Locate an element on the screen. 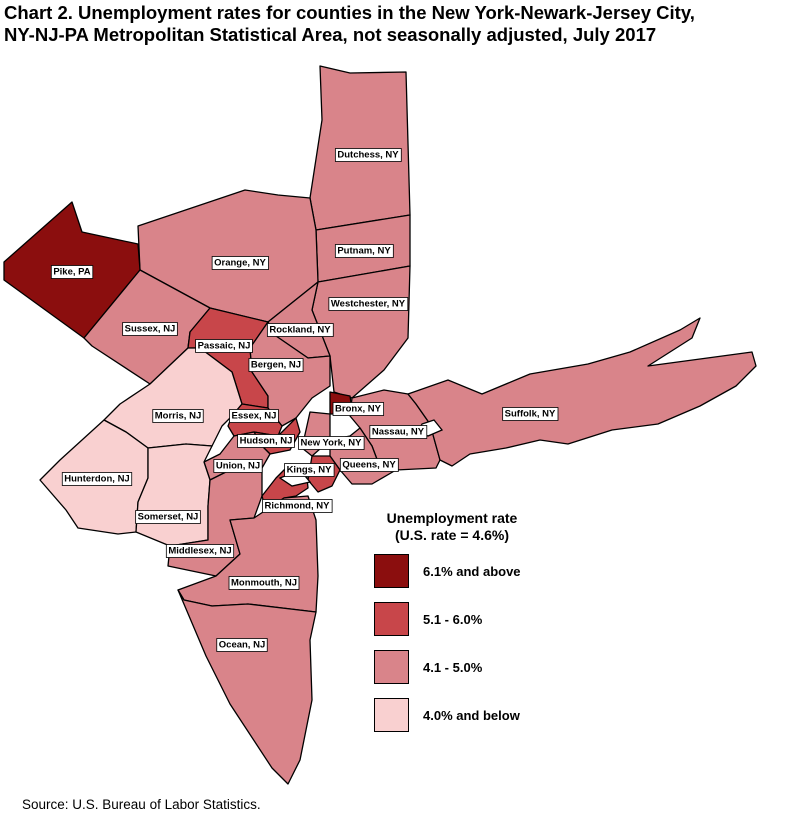 Image resolution: width=789 pixels, height=817 pixels. county-label-text: Richmond, NY is located at coordinates (298, 506).